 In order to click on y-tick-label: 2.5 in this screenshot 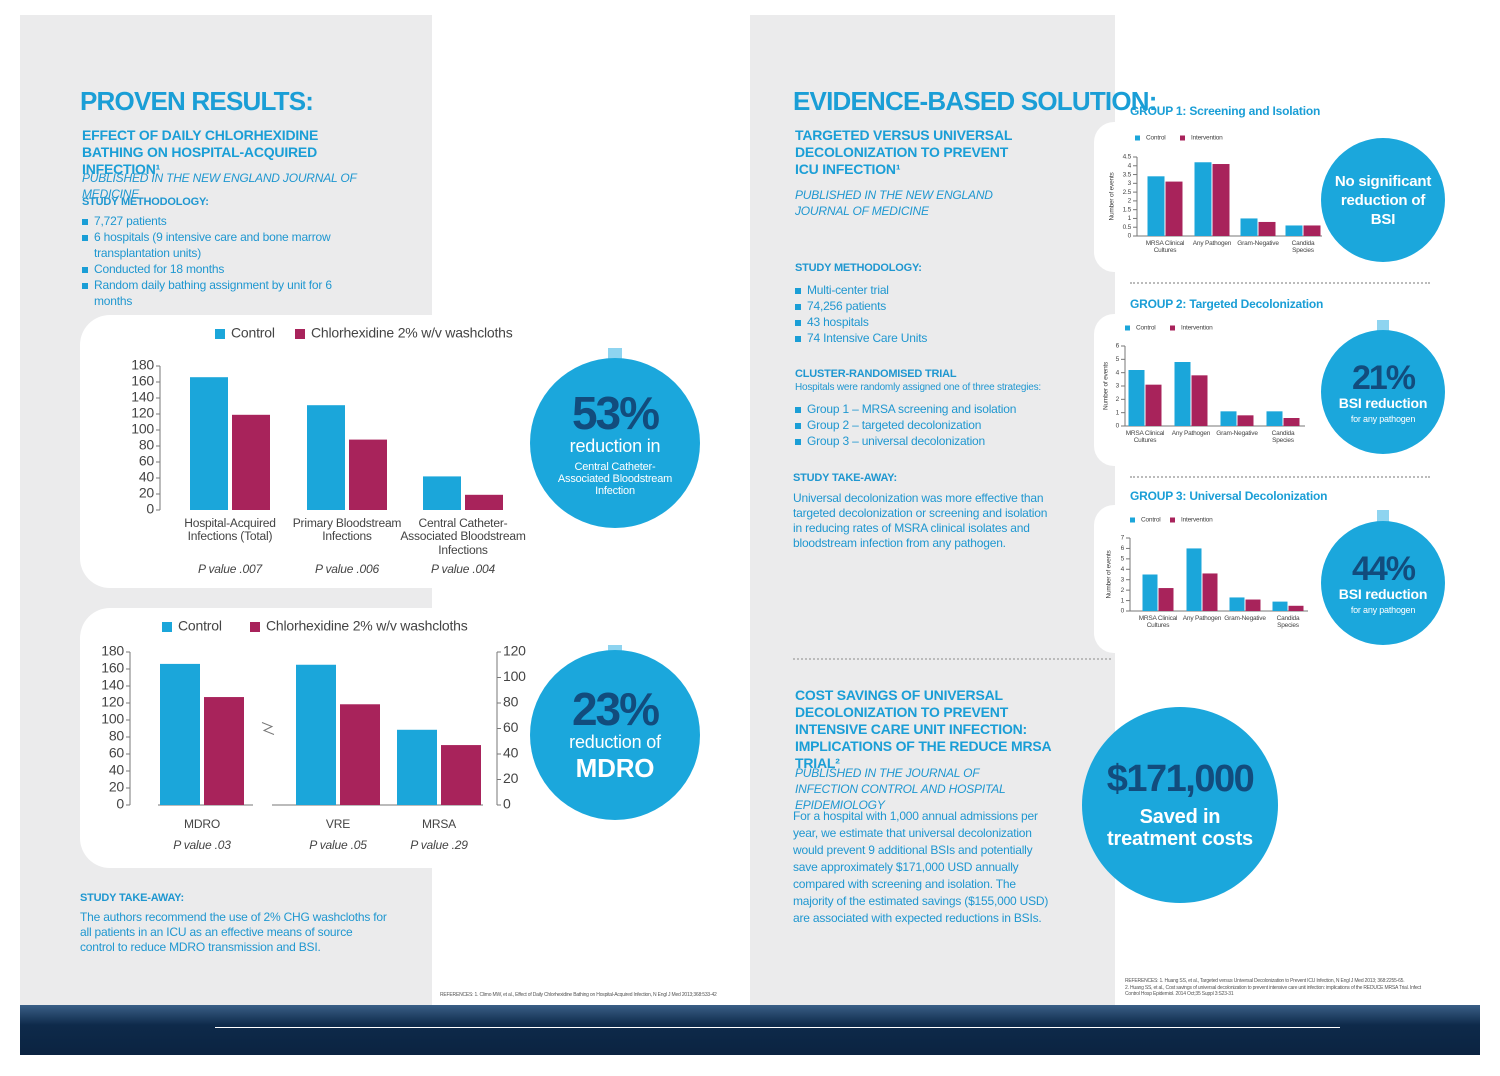, I will do `click(1127, 192)`.